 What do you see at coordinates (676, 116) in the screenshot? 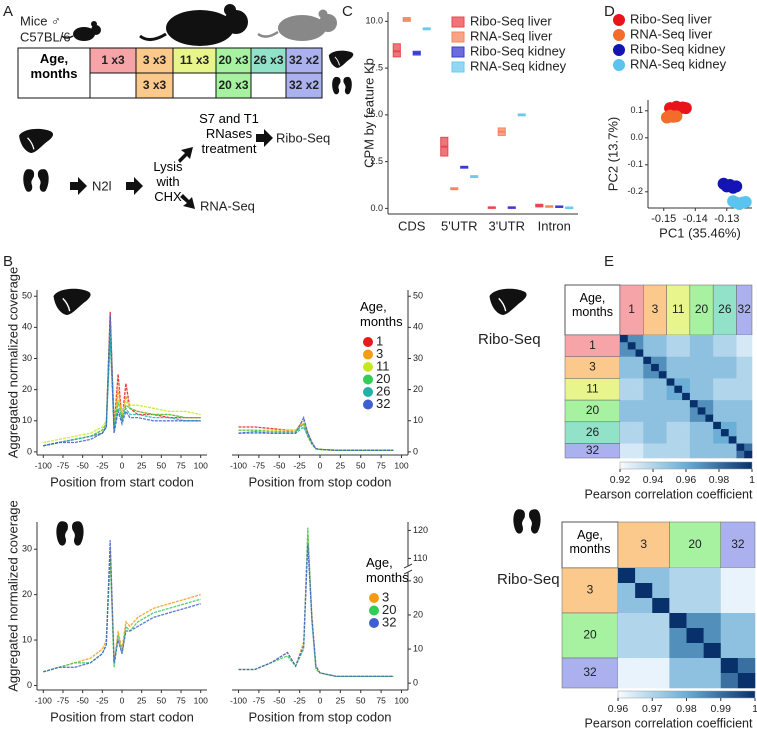
I see `point` at bounding box center [676, 116].